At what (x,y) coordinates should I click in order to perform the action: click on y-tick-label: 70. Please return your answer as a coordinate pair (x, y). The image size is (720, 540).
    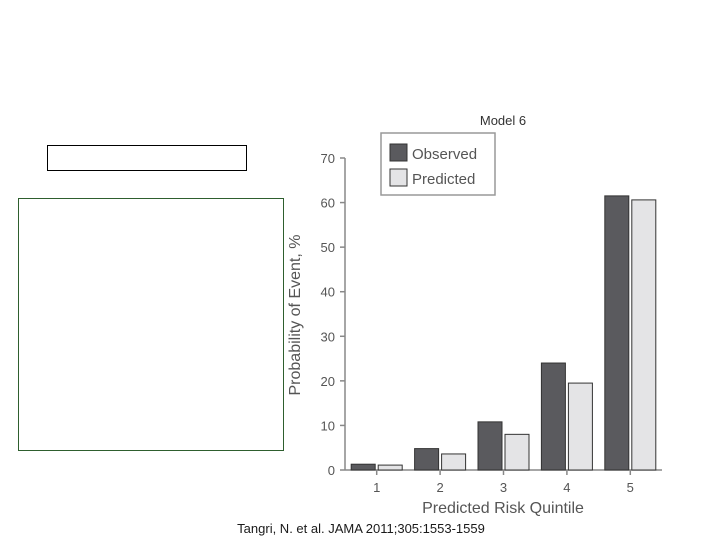
    Looking at the image, I should click on (328, 158).